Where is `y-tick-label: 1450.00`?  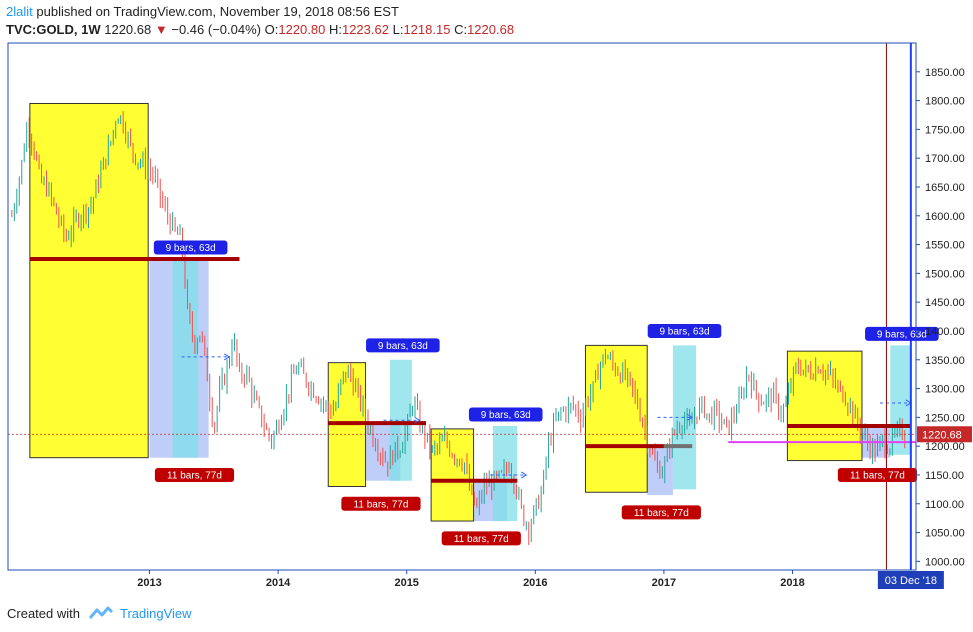
y-tick-label: 1450.00 is located at coordinates (945, 303).